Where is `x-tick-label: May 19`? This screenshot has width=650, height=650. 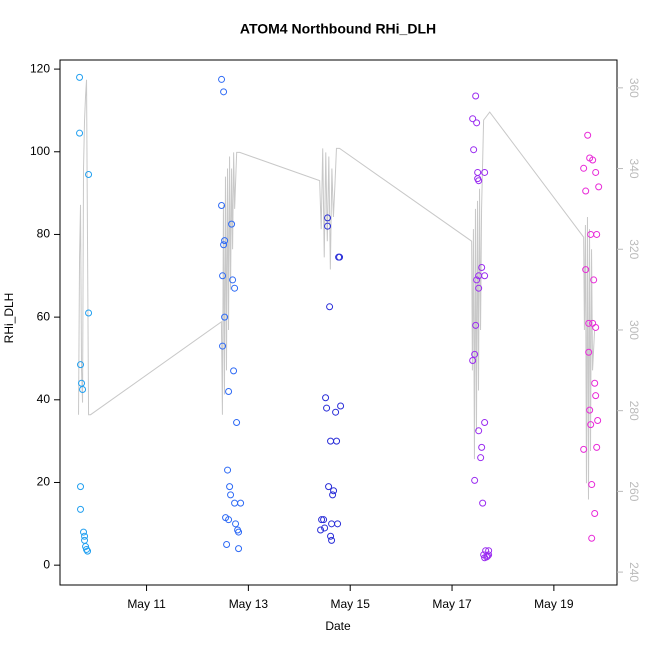
x-tick-label: May 19 is located at coordinates (554, 604).